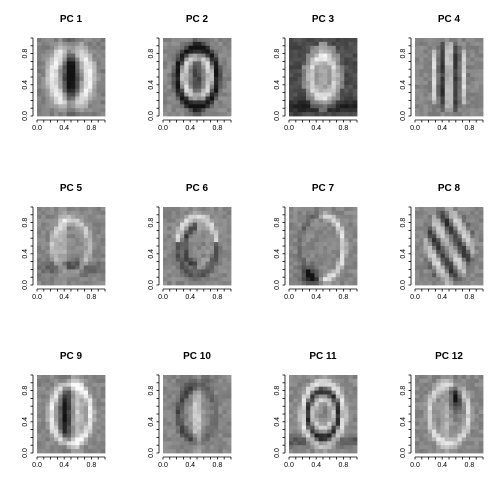  I want to click on pc-panel-10: PC 100.00.40.80.0 0.4 0.8, so click(190, 410).